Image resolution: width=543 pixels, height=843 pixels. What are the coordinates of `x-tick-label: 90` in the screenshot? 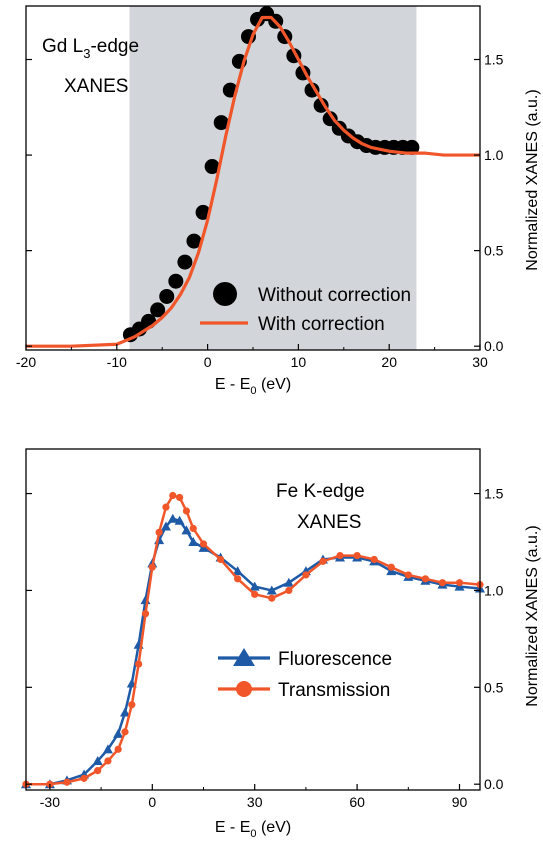 It's located at (460, 802).